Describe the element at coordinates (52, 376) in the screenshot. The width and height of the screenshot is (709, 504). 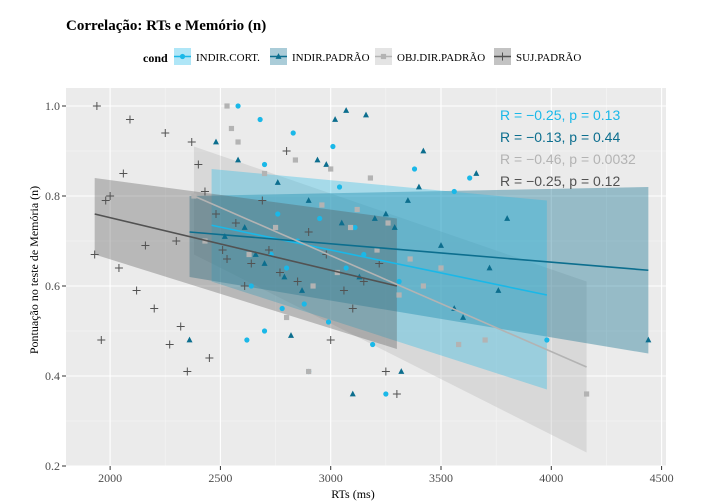
I see `y-tick-label: 0.4` at that location.